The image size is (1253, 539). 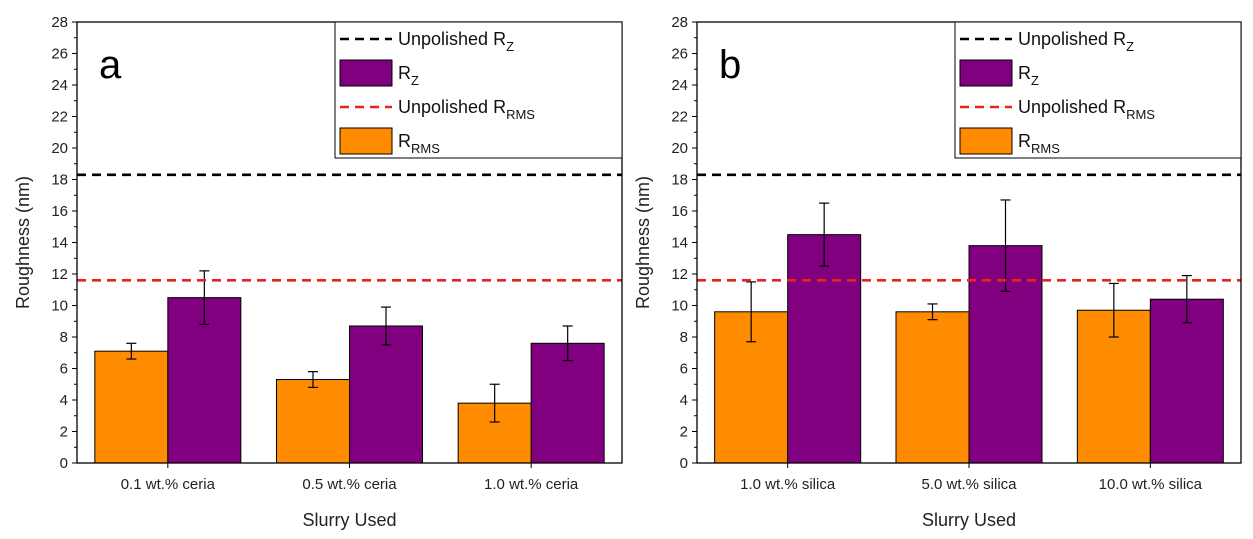 What do you see at coordinates (969, 484) in the screenshot?
I see `x-tick-label-2: 5.0 wt.% silica` at bounding box center [969, 484].